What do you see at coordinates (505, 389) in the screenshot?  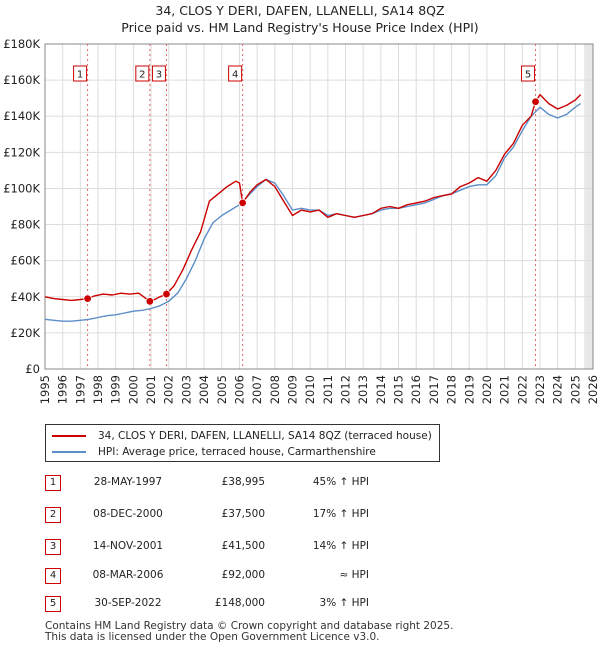 I see `x-tick-label: 2021` at bounding box center [505, 389].